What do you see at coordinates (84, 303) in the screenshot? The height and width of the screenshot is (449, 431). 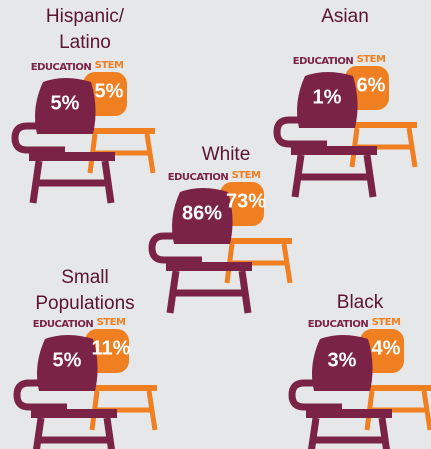 I see `group-name: Populations` at bounding box center [84, 303].